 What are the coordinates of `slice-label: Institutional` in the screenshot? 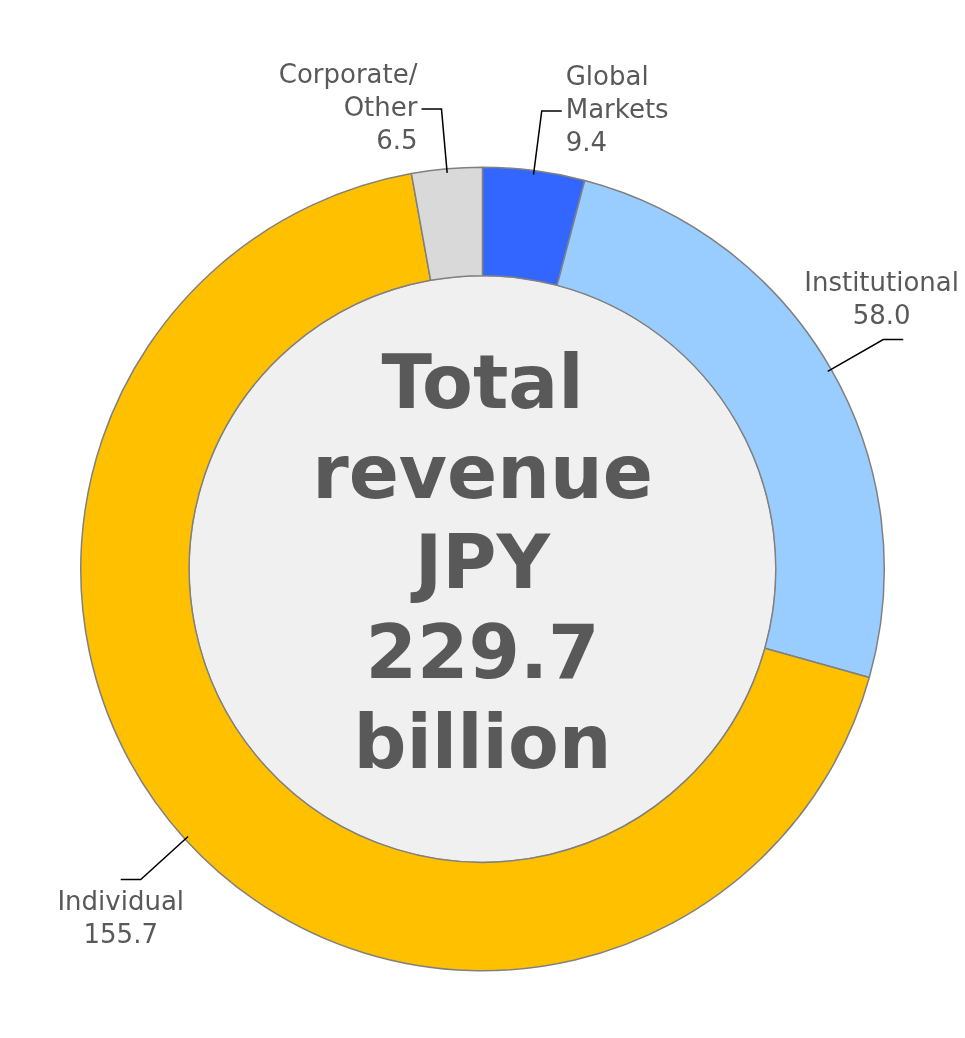 It's located at (881, 282).